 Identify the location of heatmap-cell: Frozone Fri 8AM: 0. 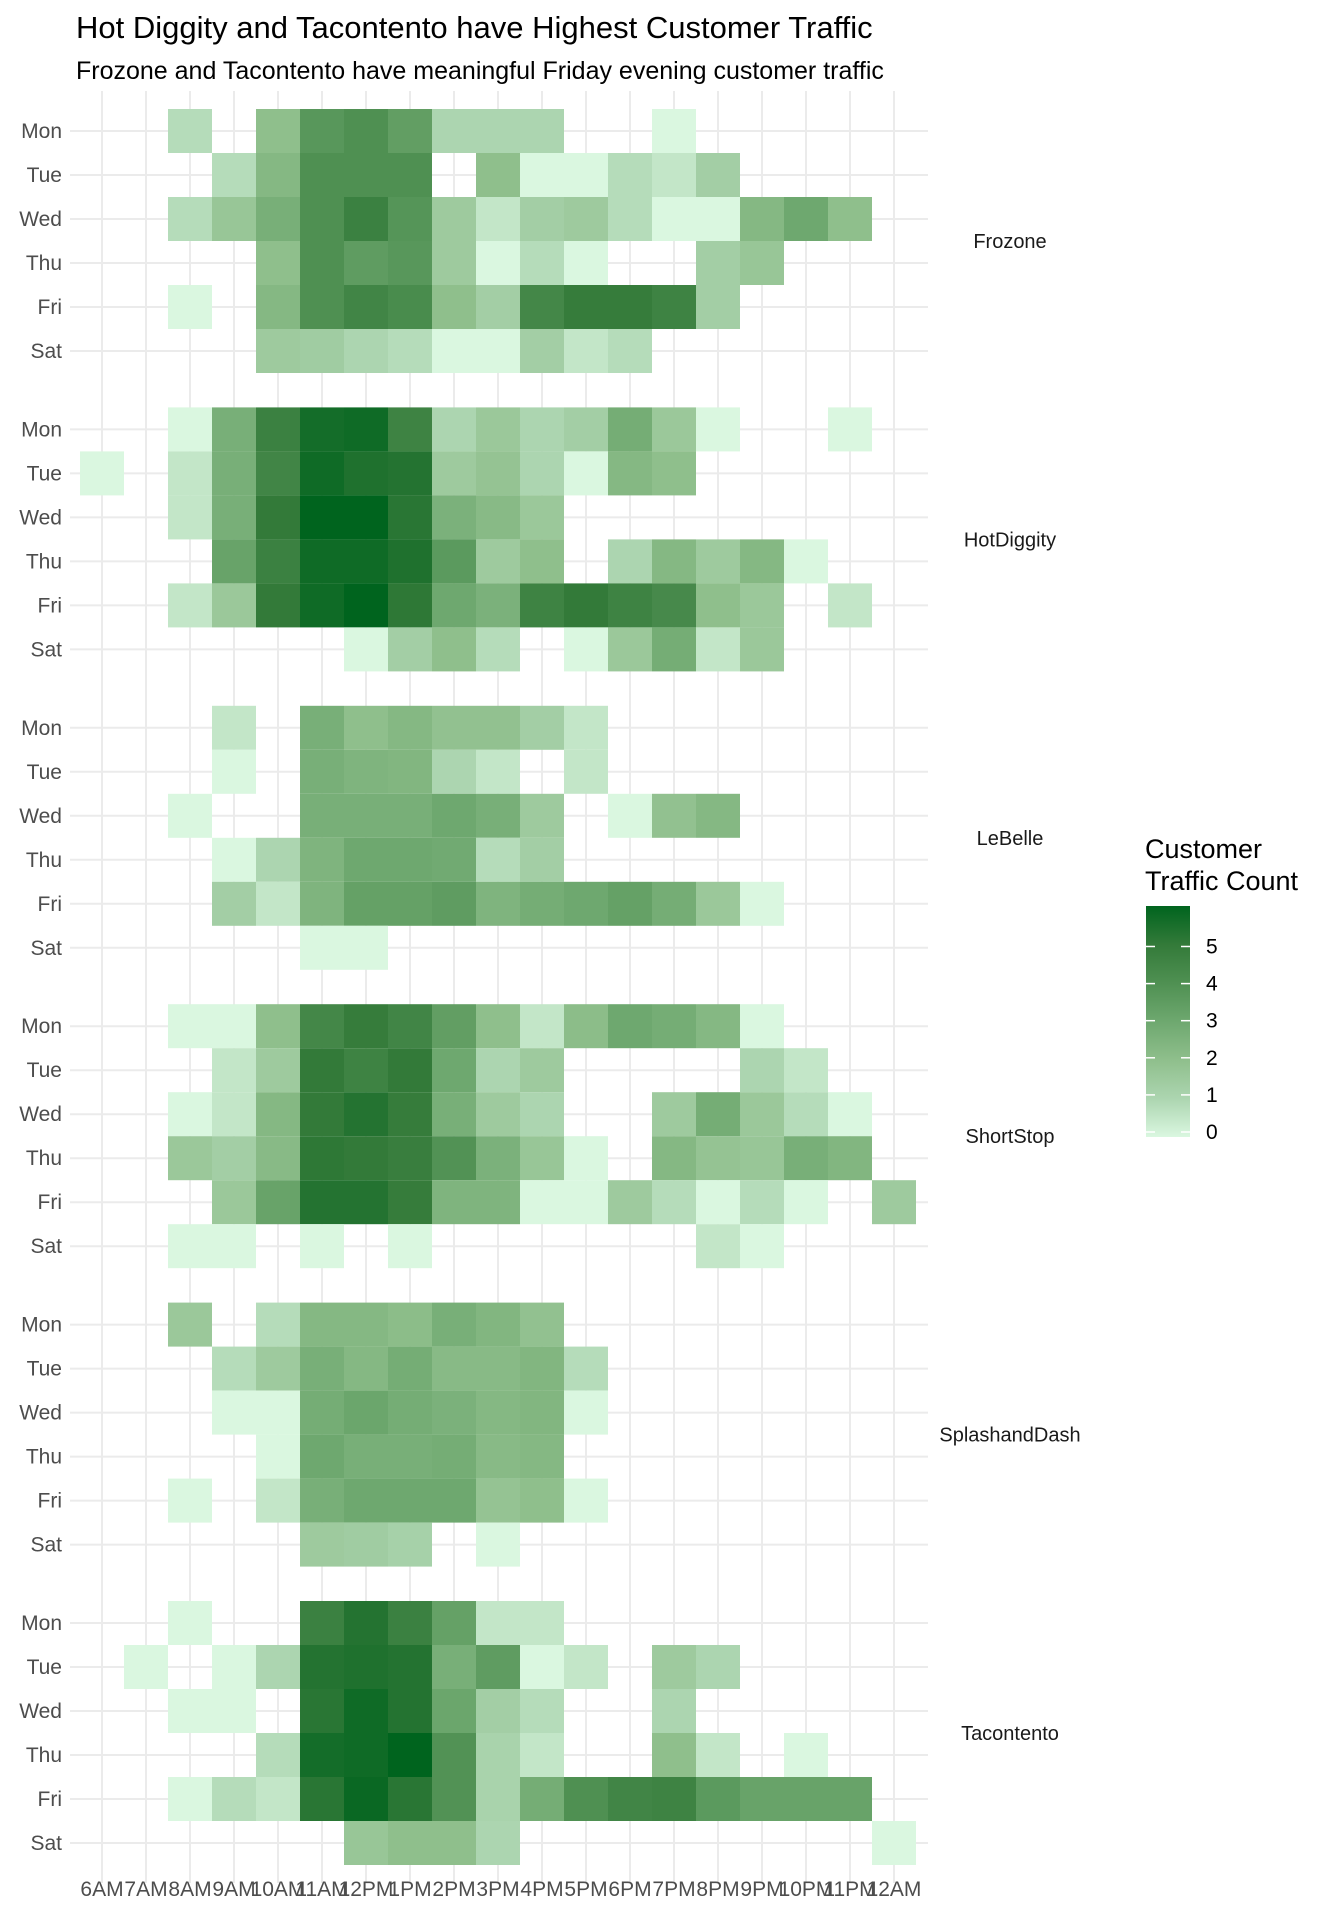
(190, 307).